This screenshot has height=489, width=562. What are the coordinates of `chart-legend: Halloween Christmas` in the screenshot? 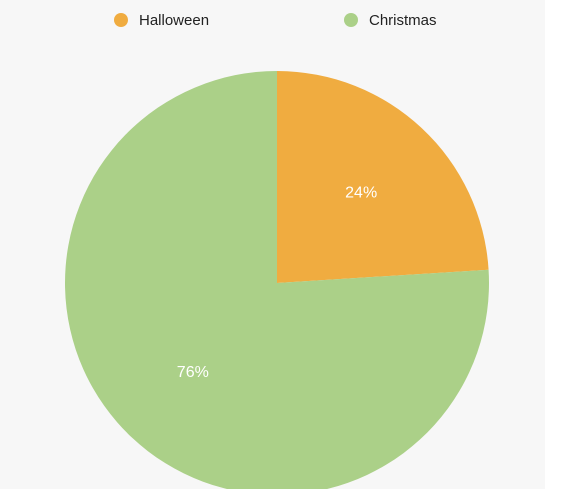 It's located at (272, 21).